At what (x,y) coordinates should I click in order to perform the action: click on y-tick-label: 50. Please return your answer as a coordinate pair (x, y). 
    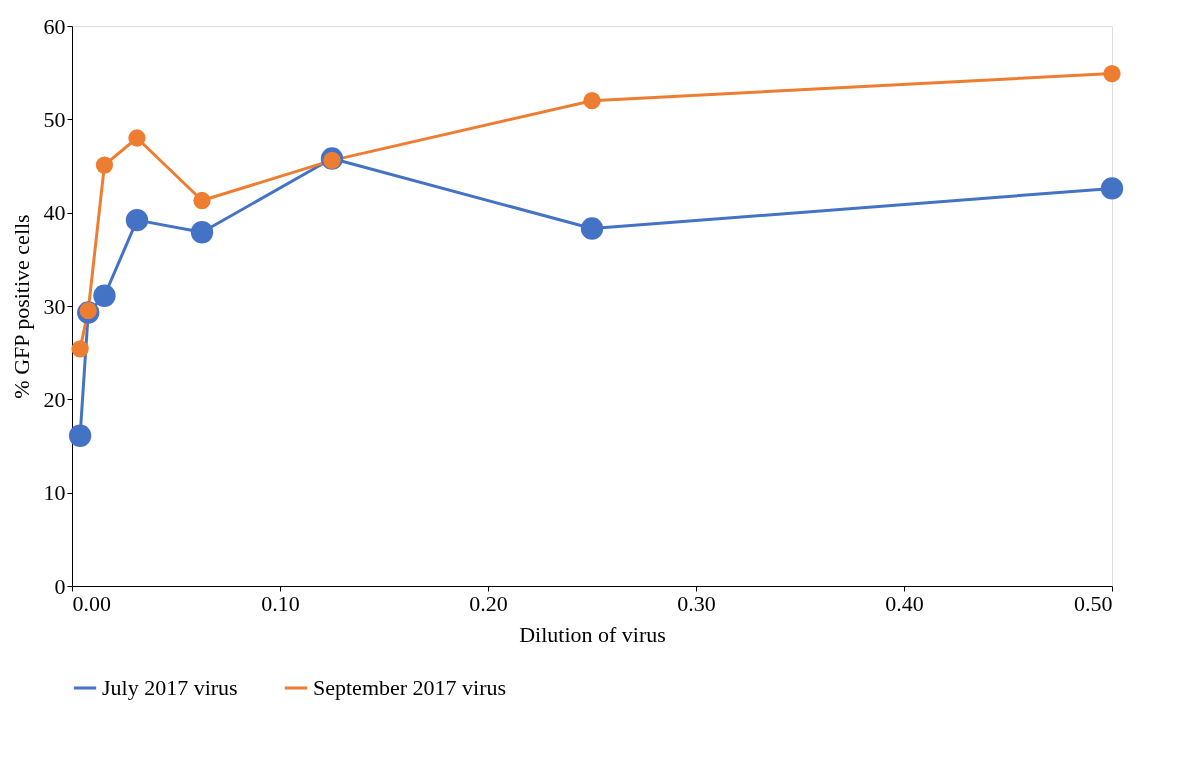
    Looking at the image, I should click on (54, 119).